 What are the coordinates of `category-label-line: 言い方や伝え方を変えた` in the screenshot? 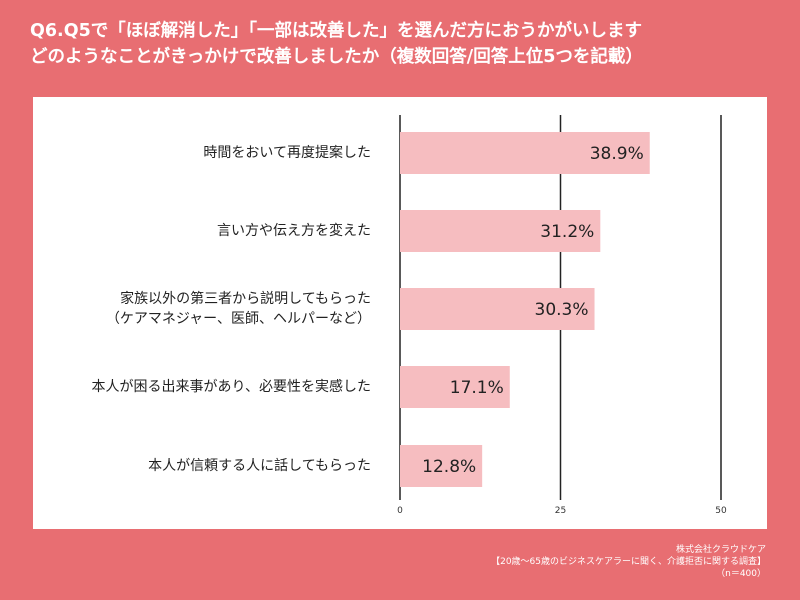 It's located at (294, 231).